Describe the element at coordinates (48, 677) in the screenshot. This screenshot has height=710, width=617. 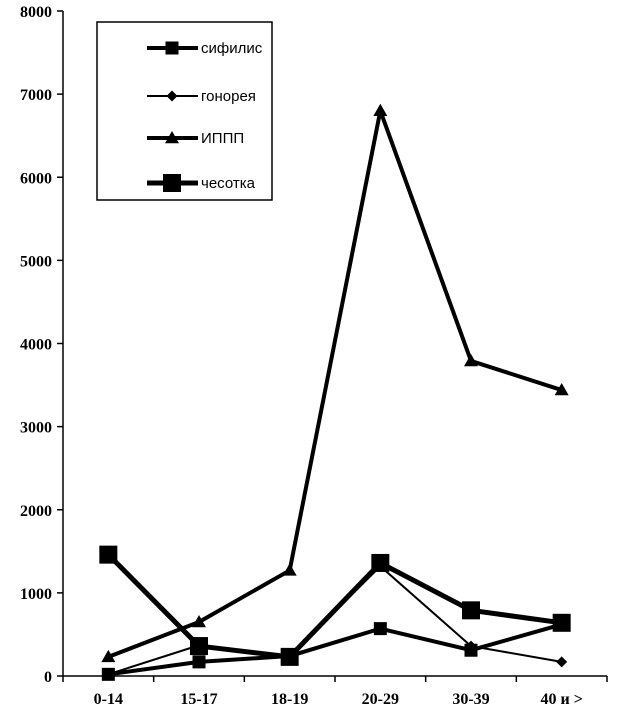
I see `y-tick-label: 0` at that location.